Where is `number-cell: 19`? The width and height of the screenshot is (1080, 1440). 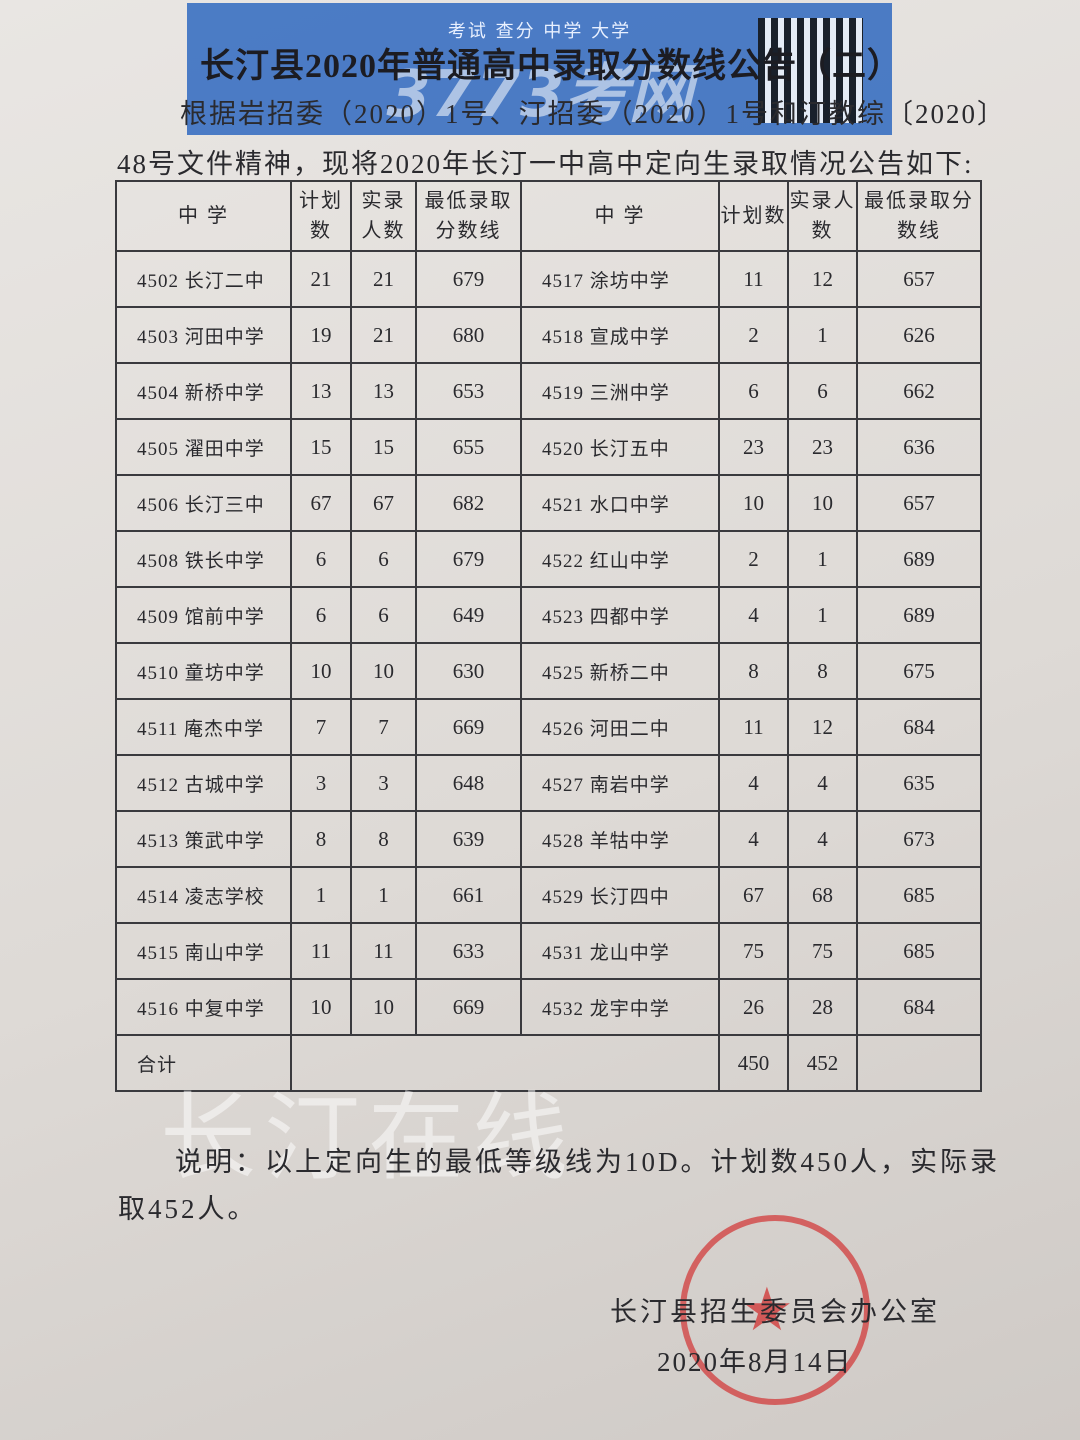
number-cell: 19 is located at coordinates (321, 335).